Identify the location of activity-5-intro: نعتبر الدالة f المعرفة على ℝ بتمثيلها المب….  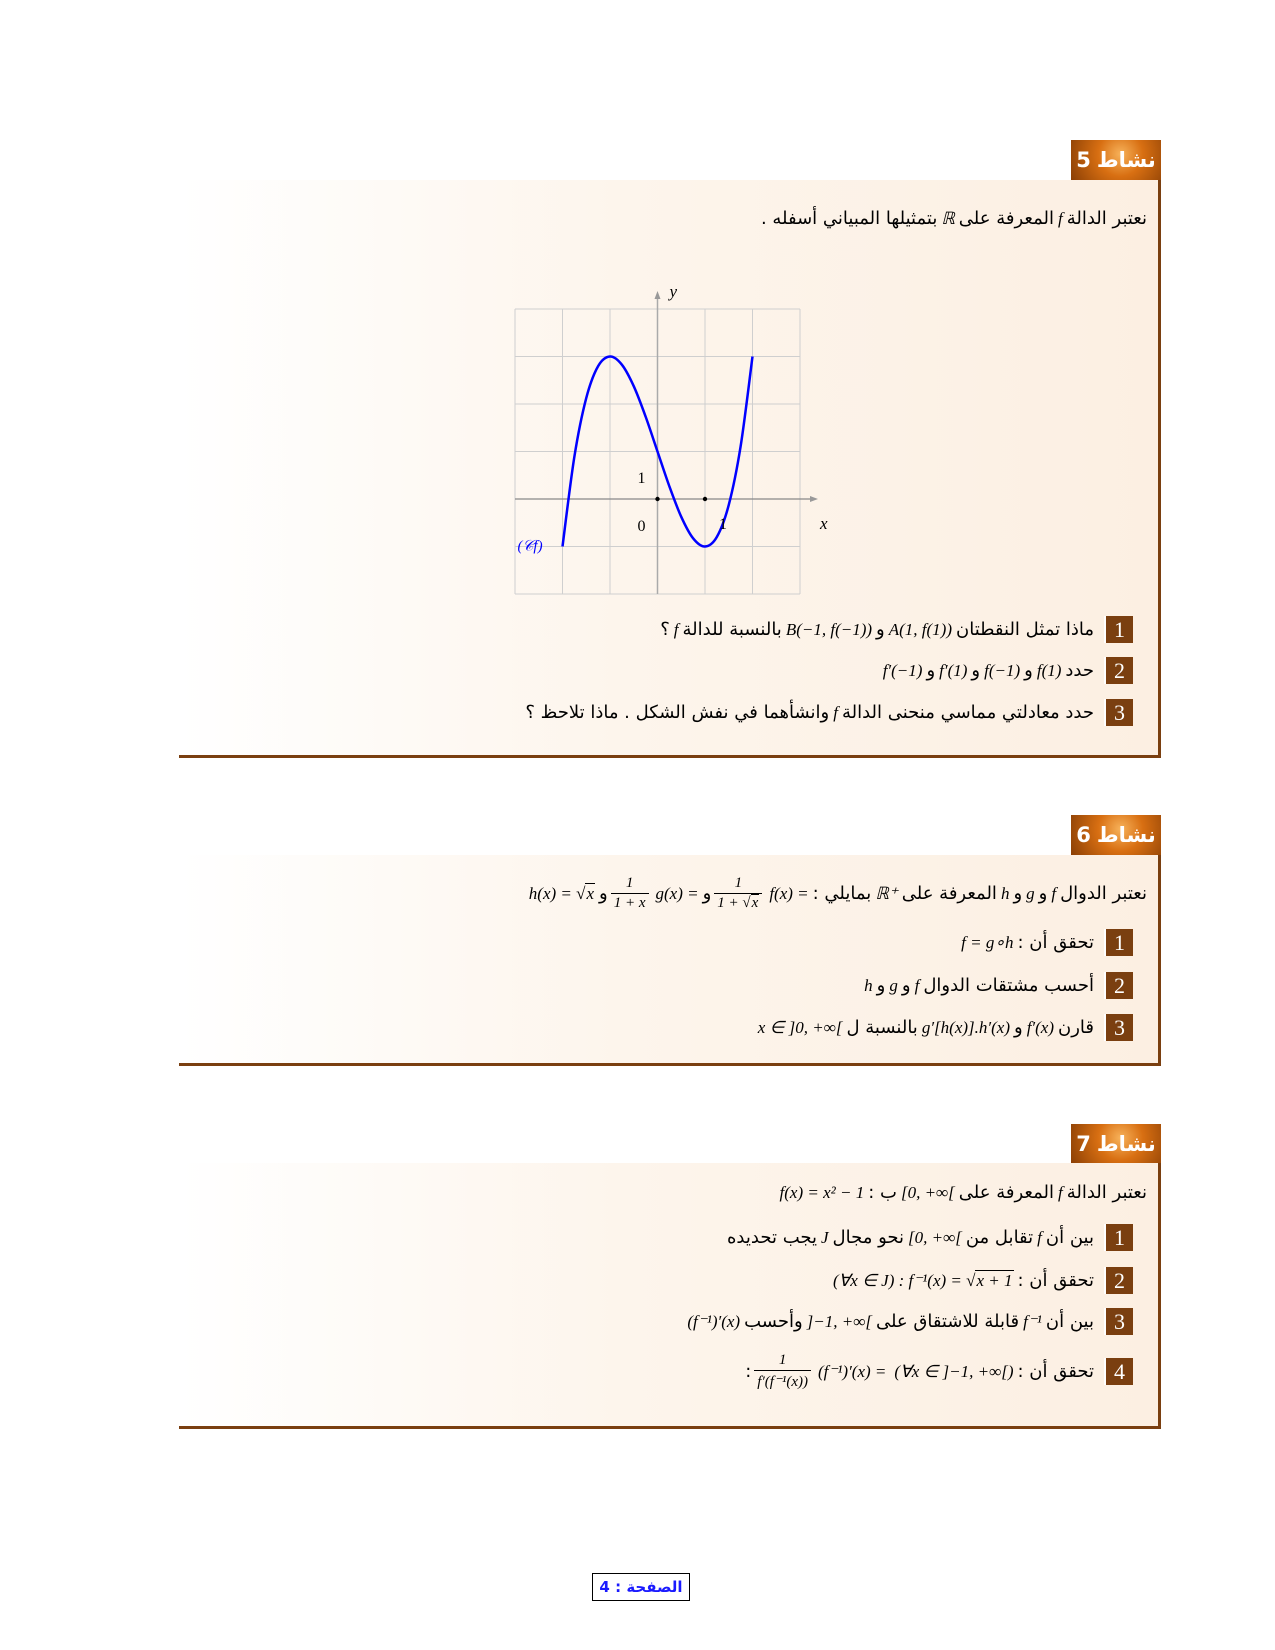
(954, 218).